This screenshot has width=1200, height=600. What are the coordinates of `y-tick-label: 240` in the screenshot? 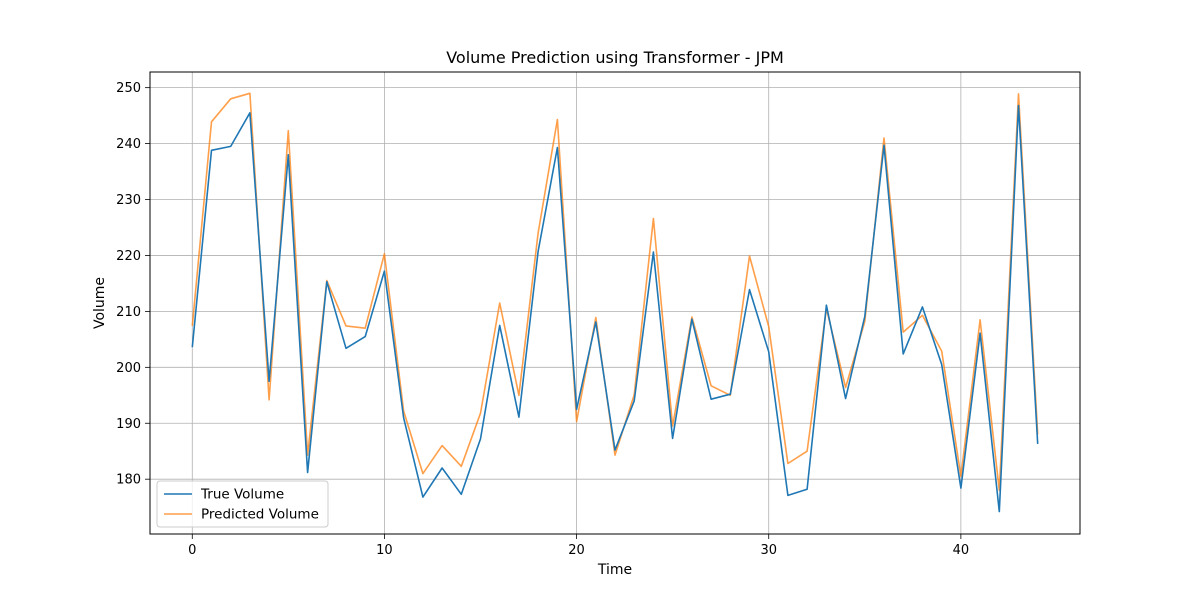 It's located at (128, 144).